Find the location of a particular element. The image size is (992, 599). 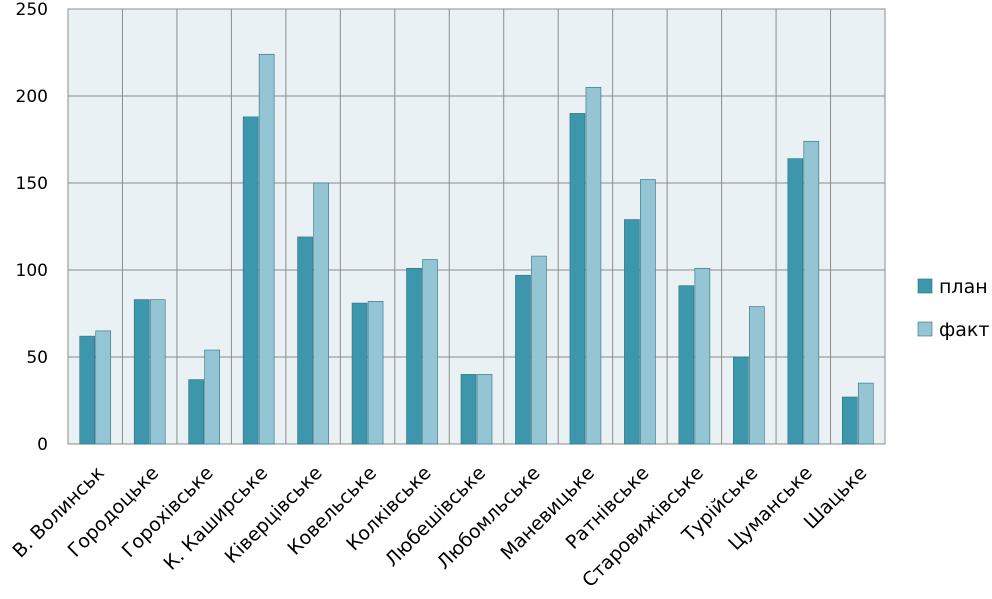

legend-swatch-fact is located at coordinates (925, 329).